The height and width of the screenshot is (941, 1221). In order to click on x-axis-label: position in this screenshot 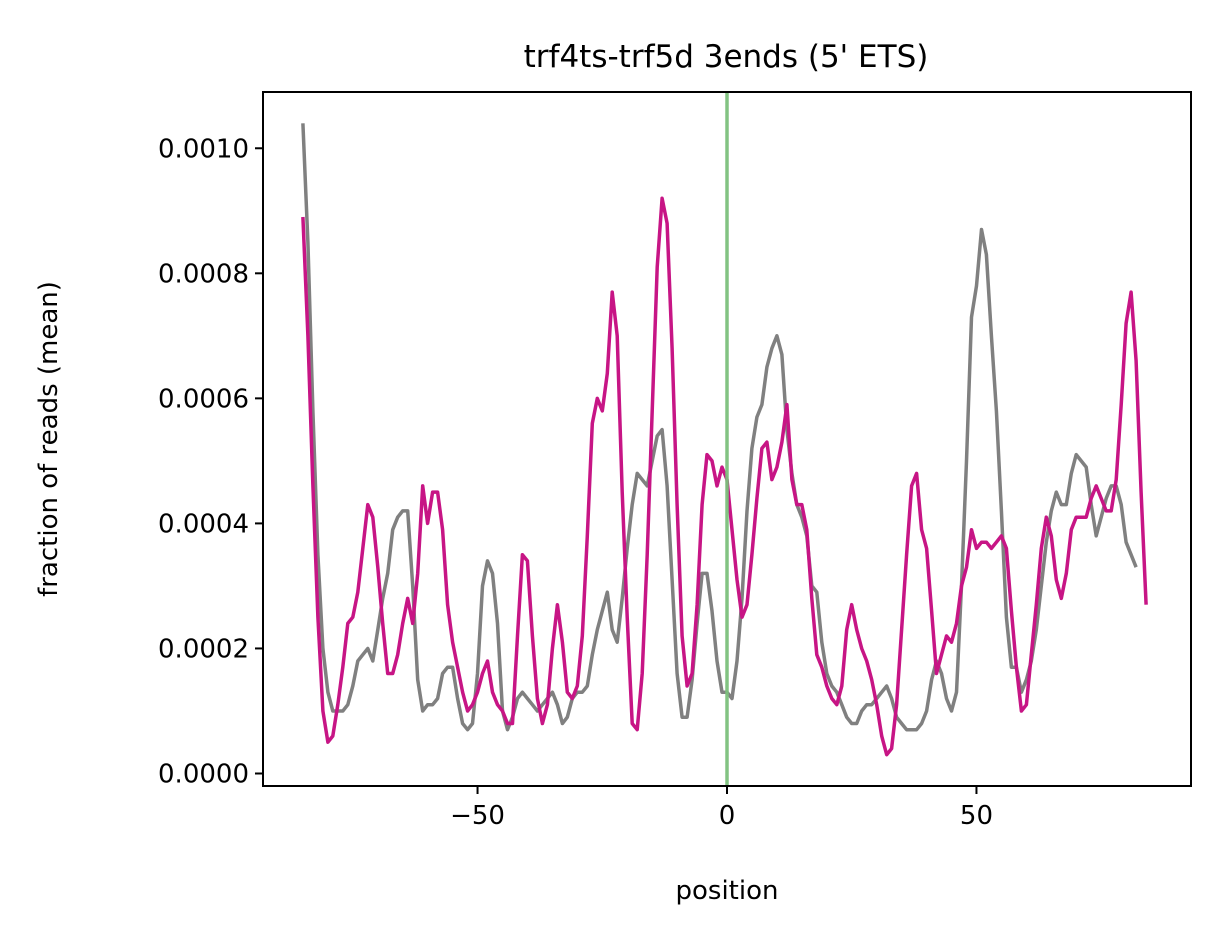, I will do `click(727, 891)`.